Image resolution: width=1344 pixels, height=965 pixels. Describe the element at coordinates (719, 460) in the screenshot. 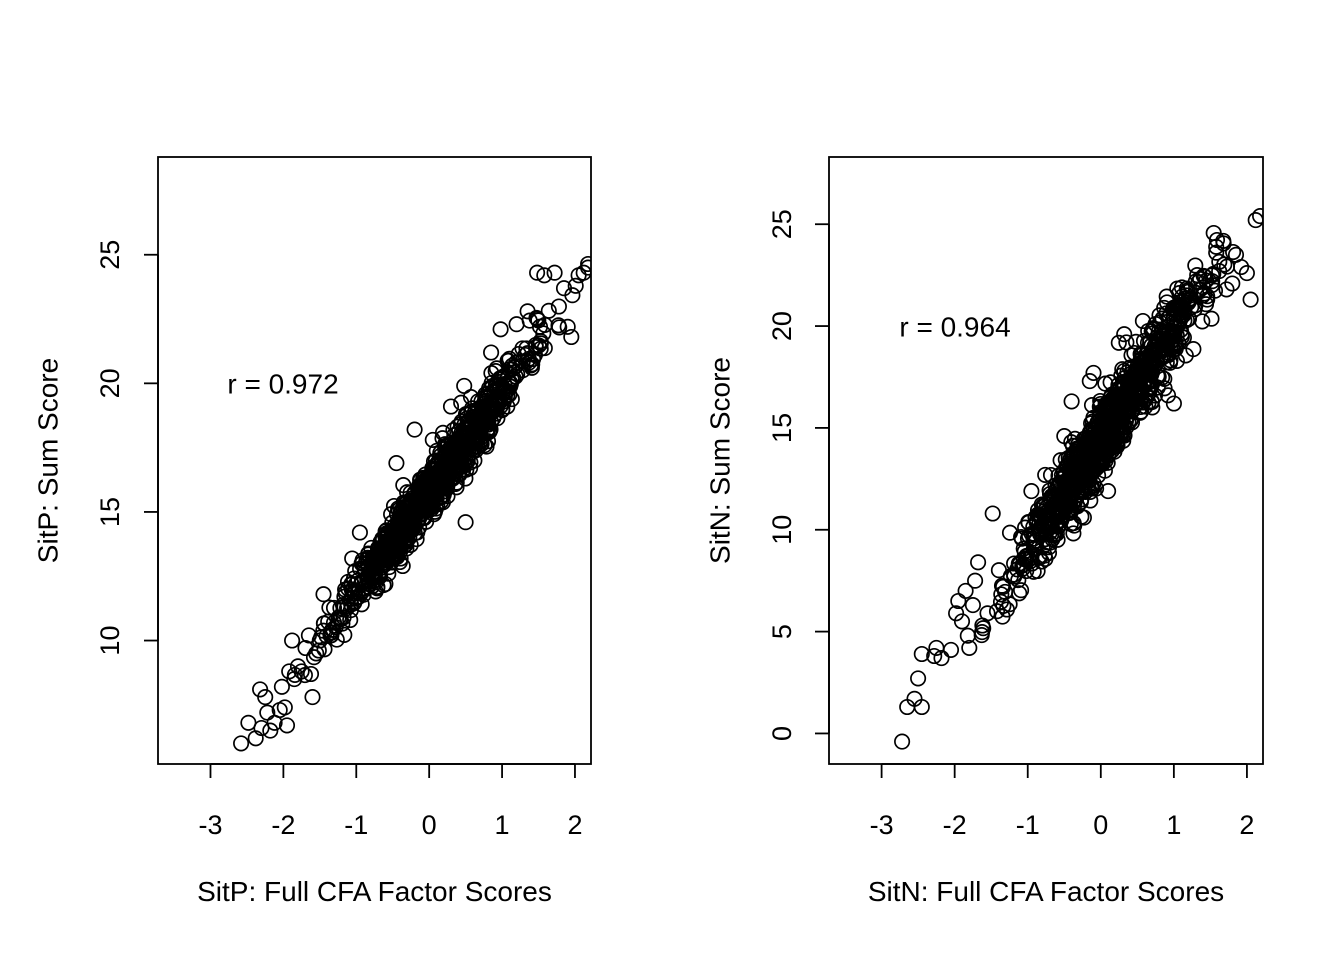

I see `y-axis-title: SitN: Sum Score` at that location.